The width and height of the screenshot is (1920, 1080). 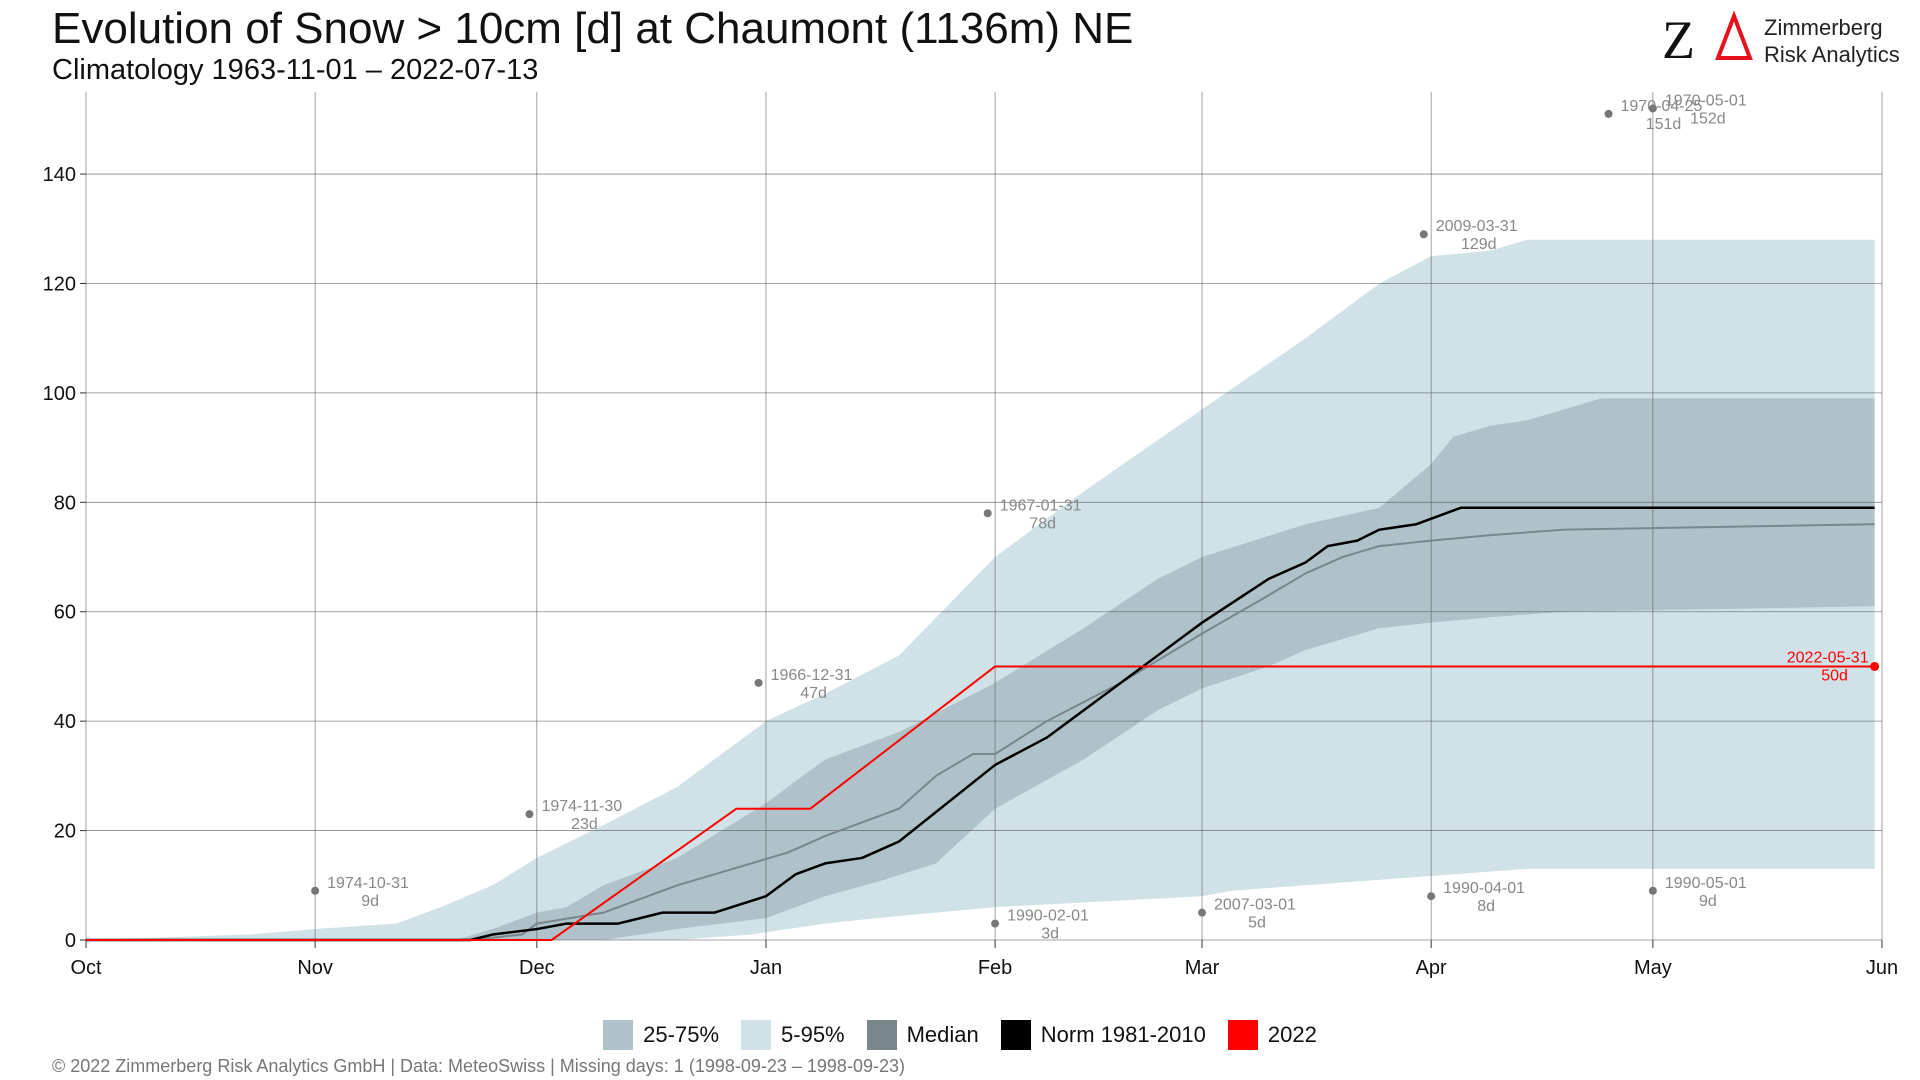 What do you see at coordinates (1834, 675) in the screenshot?
I see `highlight-value: 50d` at bounding box center [1834, 675].